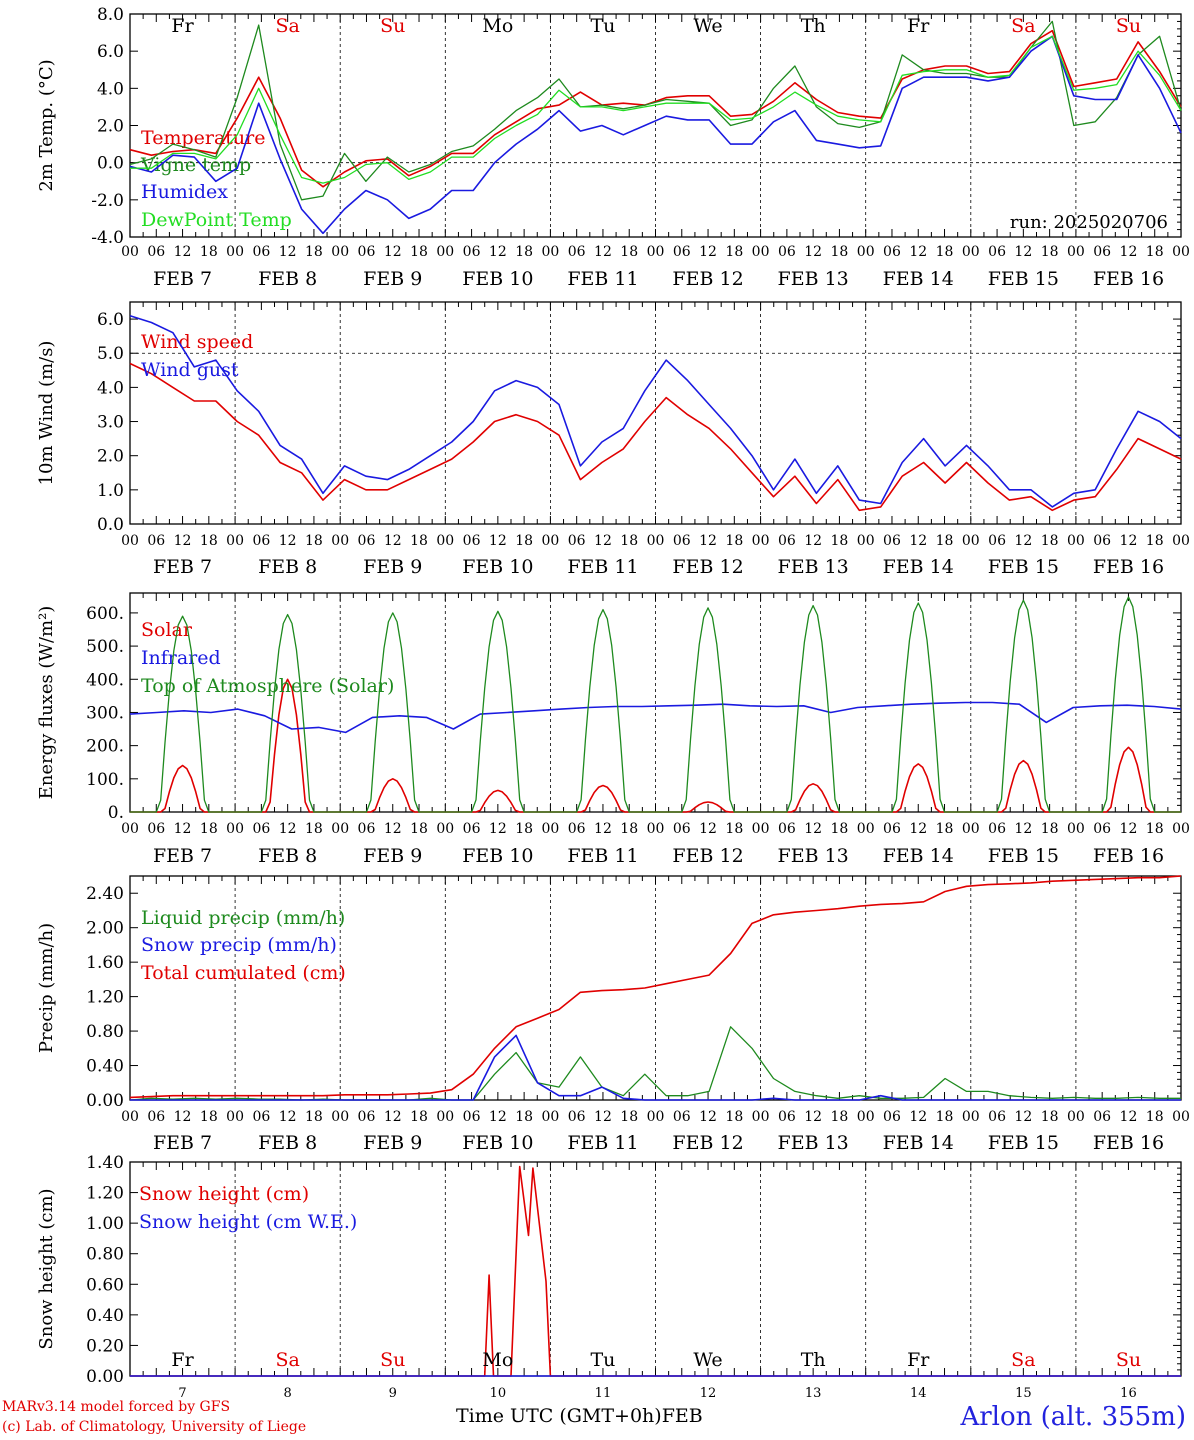 This screenshot has height=1440, width=1194. What do you see at coordinates (392, 26) in the screenshot?
I see `weekday-label: Su` at bounding box center [392, 26].